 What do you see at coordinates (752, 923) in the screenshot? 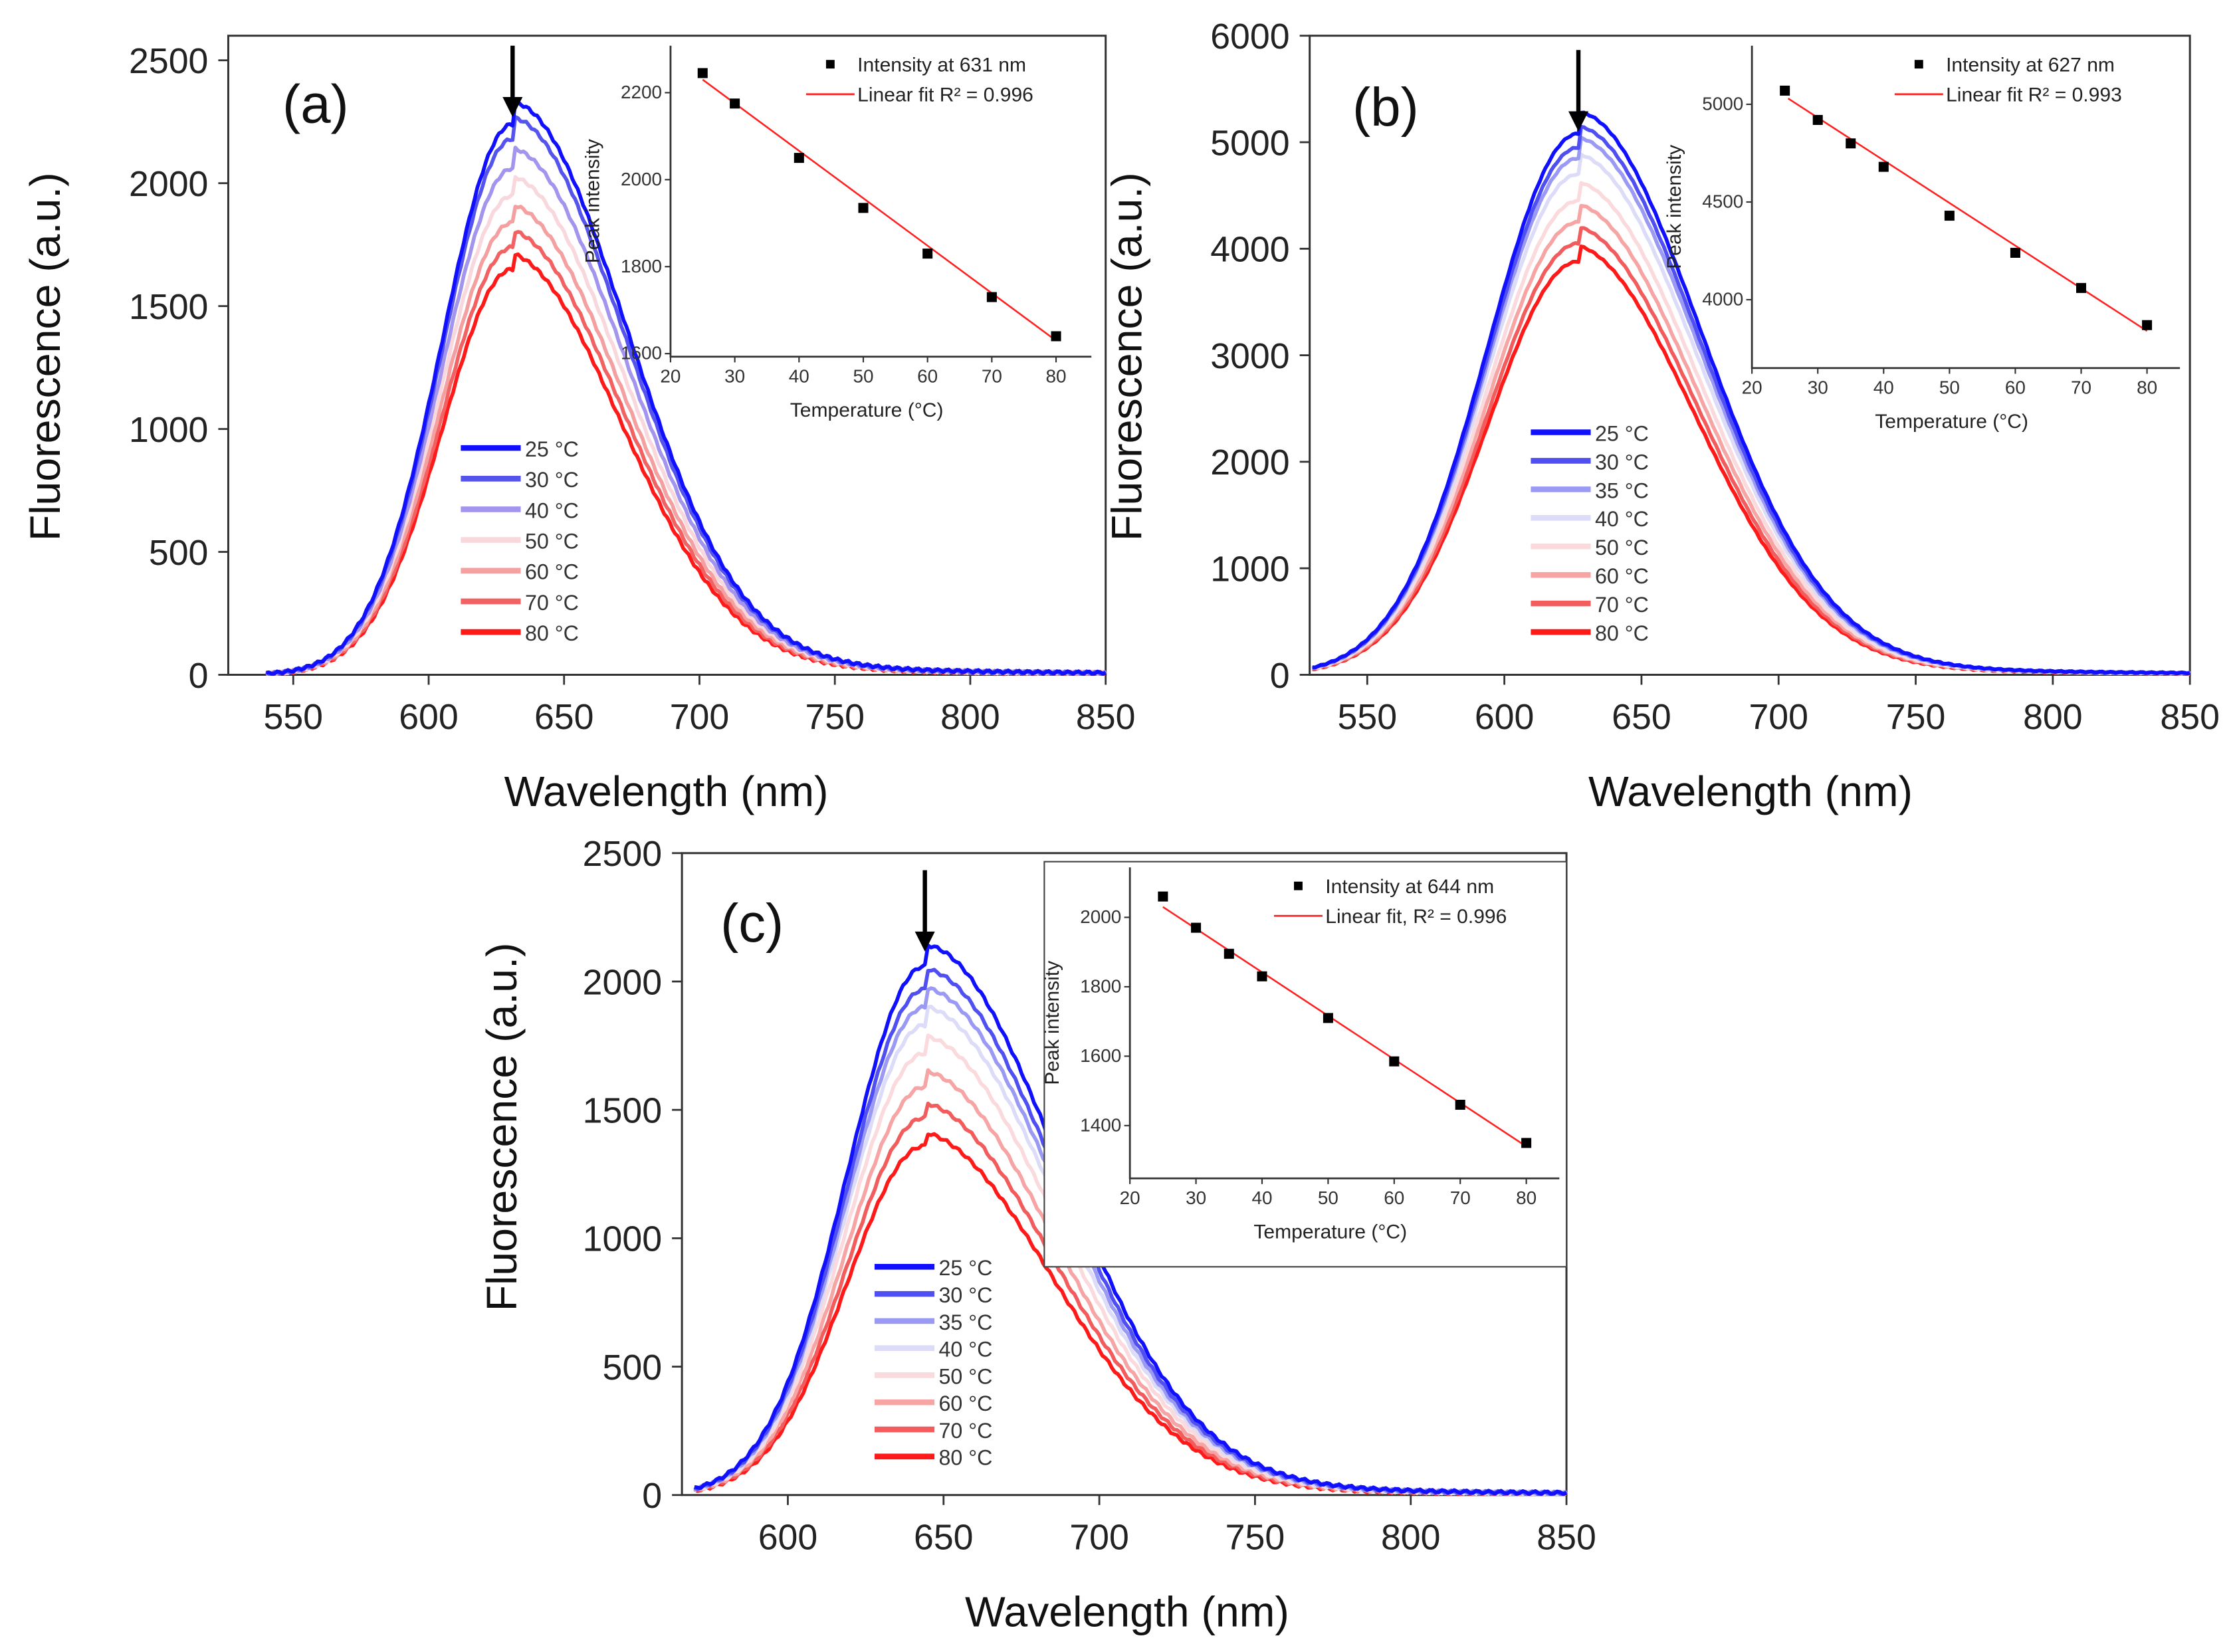
I see `panel-label: (c)` at bounding box center [752, 923].